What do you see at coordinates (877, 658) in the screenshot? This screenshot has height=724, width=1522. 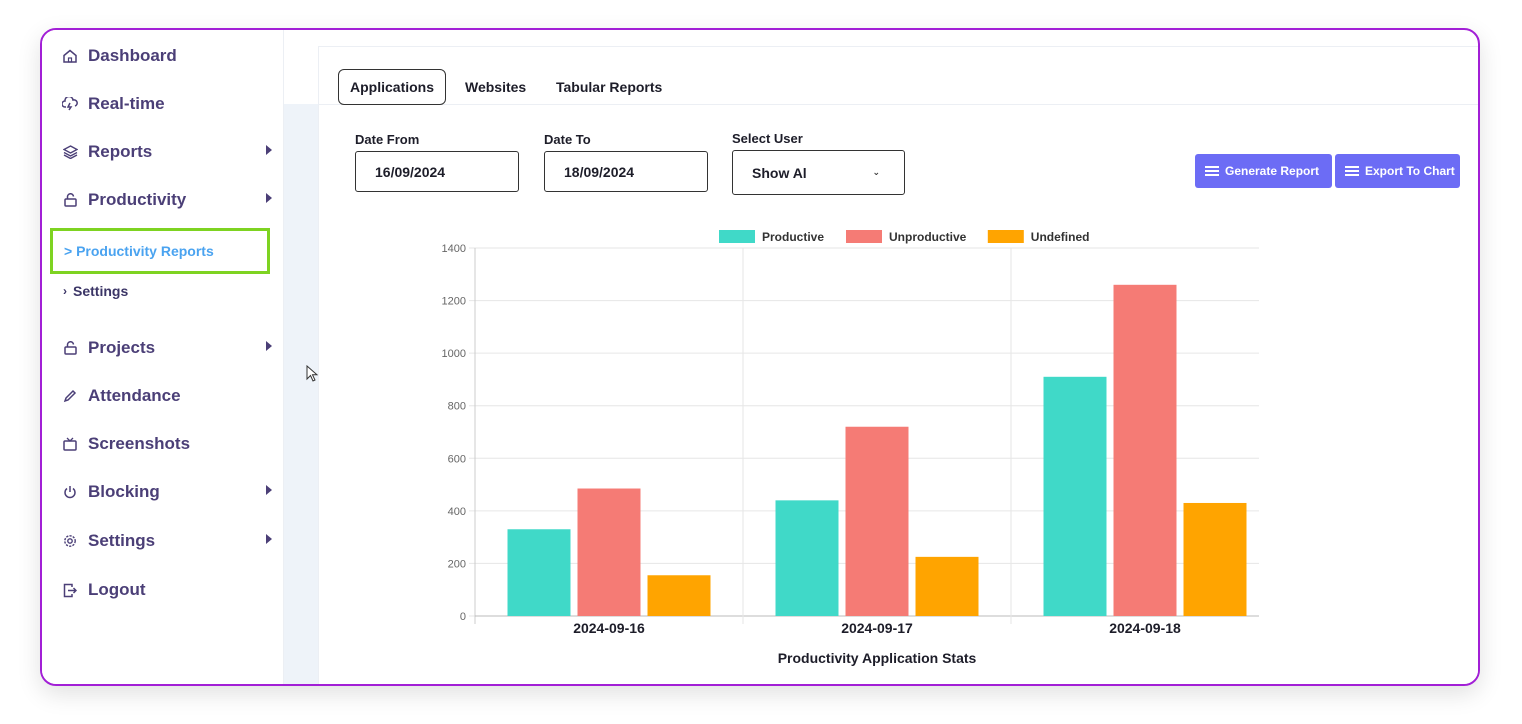 I see `chart-title: Productivity Application Stats` at bounding box center [877, 658].